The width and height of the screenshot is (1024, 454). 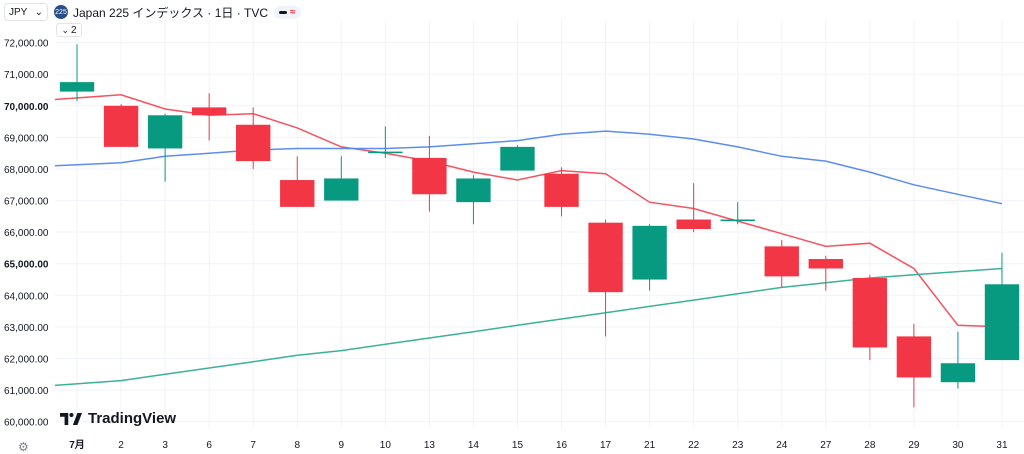 I want to click on price-tick-label: 70,000.00, so click(x=26, y=107).